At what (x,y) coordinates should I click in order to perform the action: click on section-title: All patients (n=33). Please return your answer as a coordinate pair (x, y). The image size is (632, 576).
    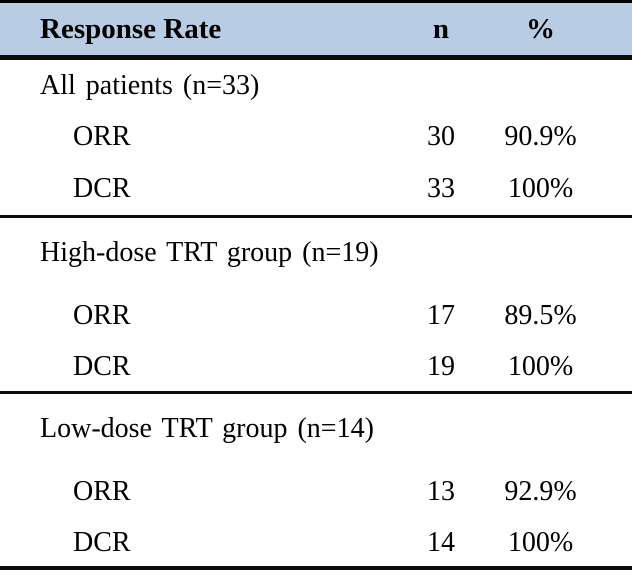
    Looking at the image, I should click on (150, 85).